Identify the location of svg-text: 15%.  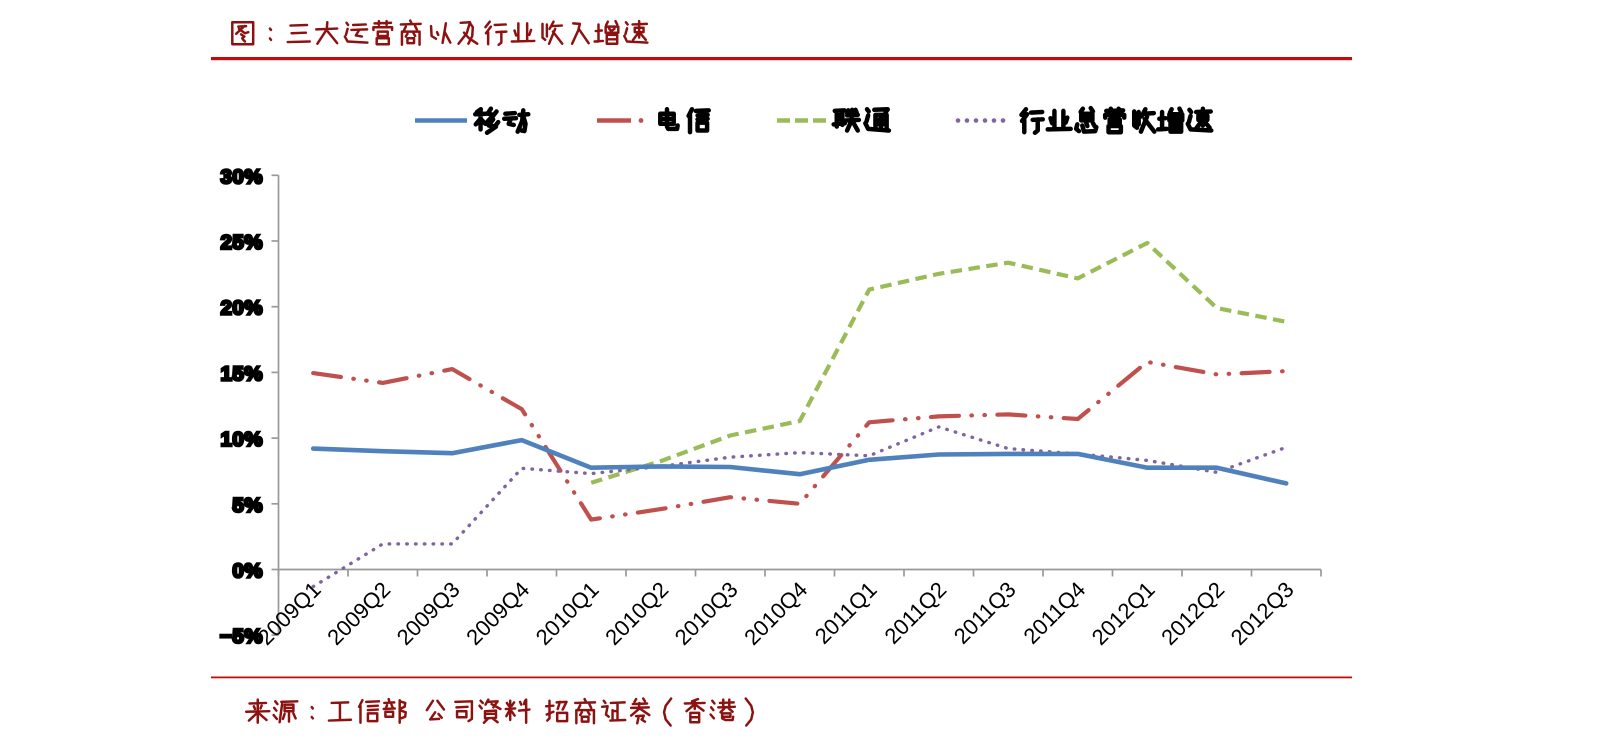
(241, 373).